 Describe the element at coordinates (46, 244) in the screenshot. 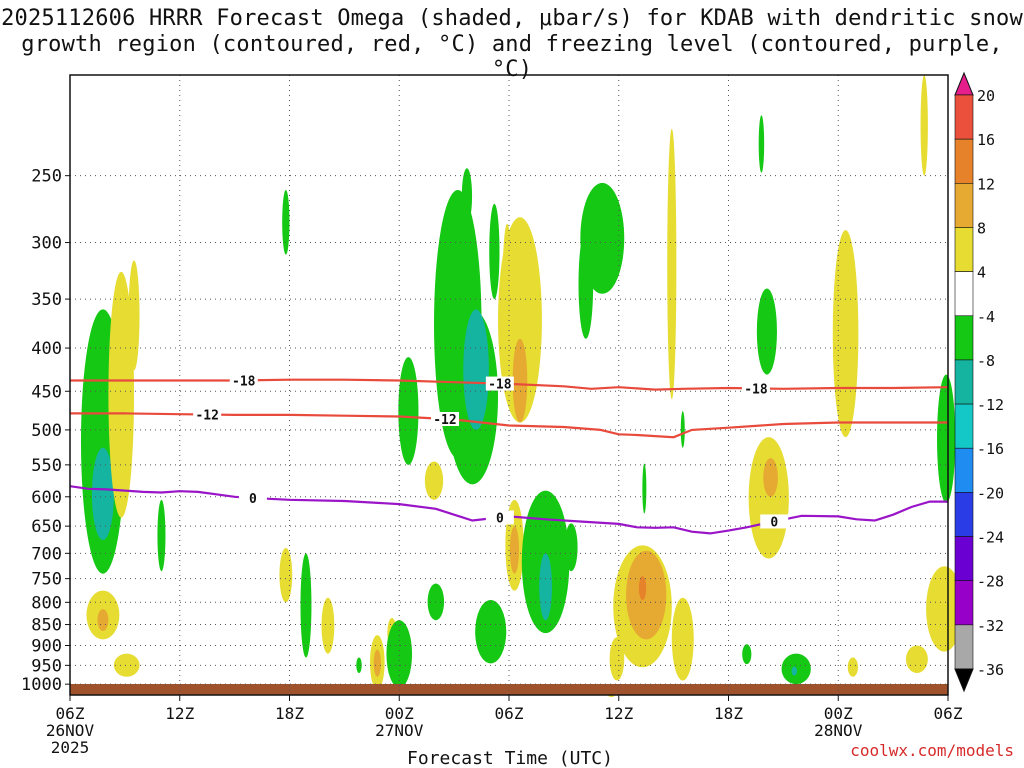

I see `y-tick-label-300: 300` at that location.